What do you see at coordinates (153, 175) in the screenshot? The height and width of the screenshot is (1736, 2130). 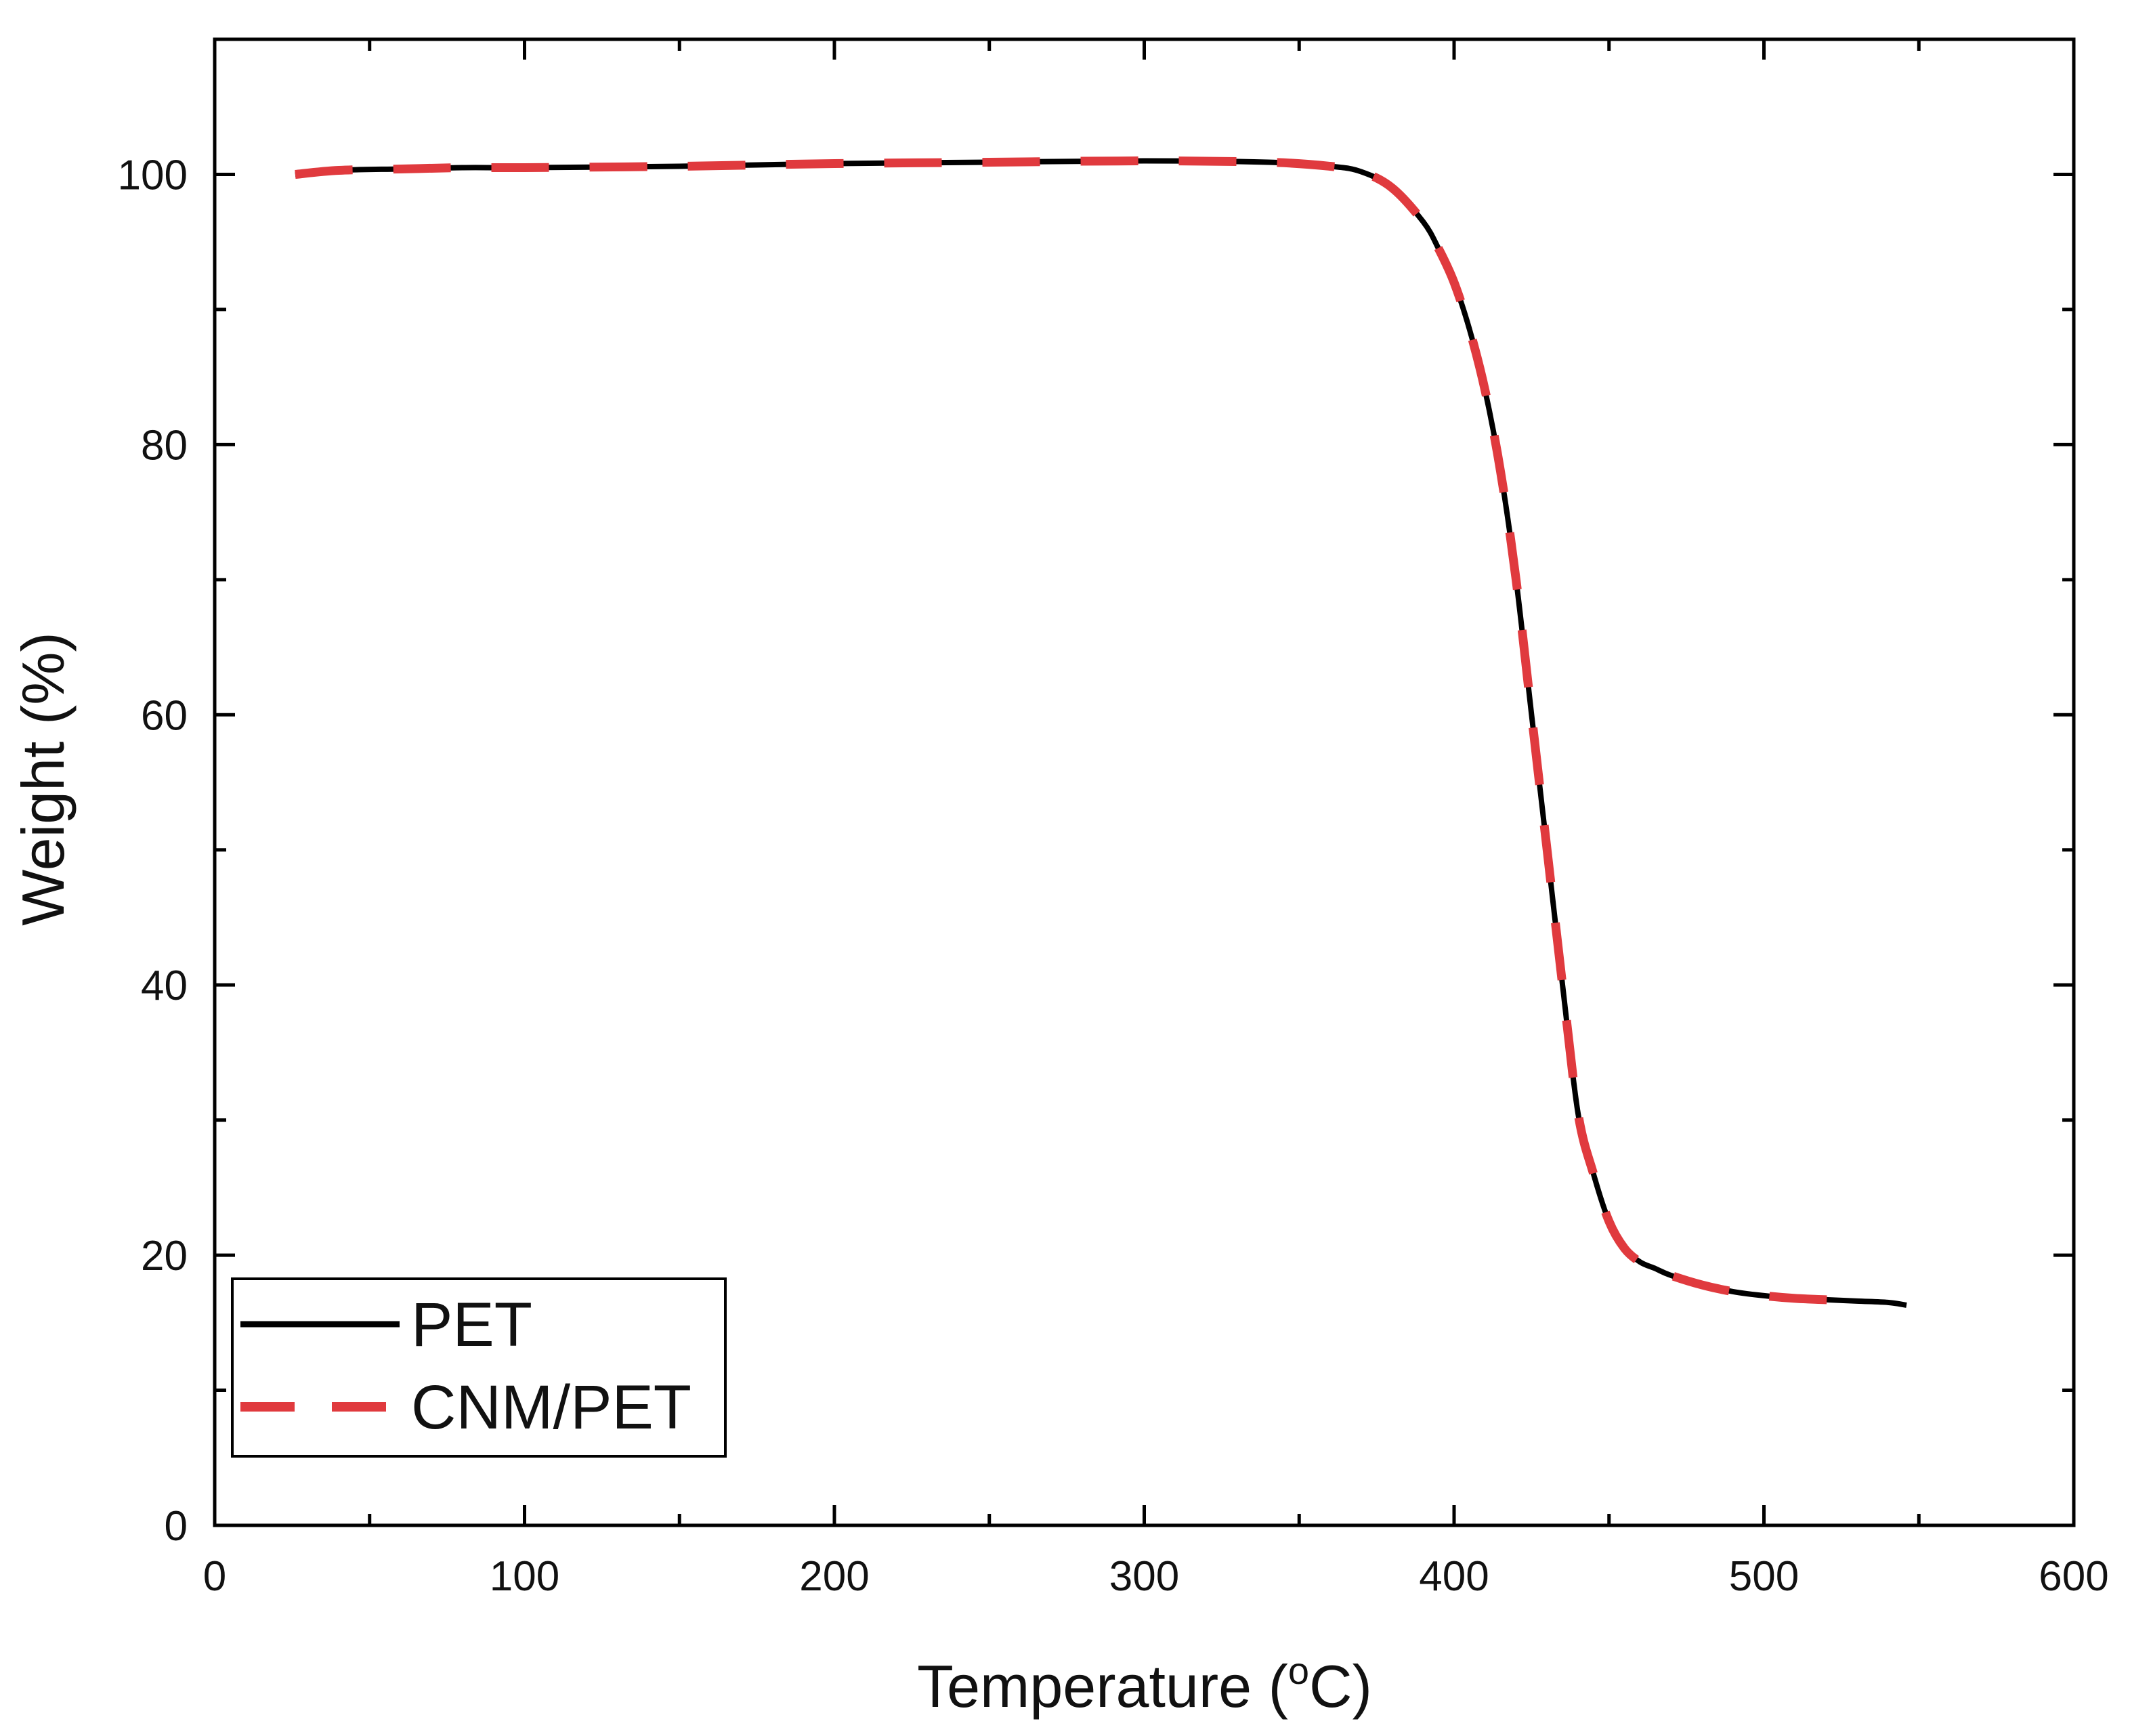 I see `y-tick-label: 100` at bounding box center [153, 175].